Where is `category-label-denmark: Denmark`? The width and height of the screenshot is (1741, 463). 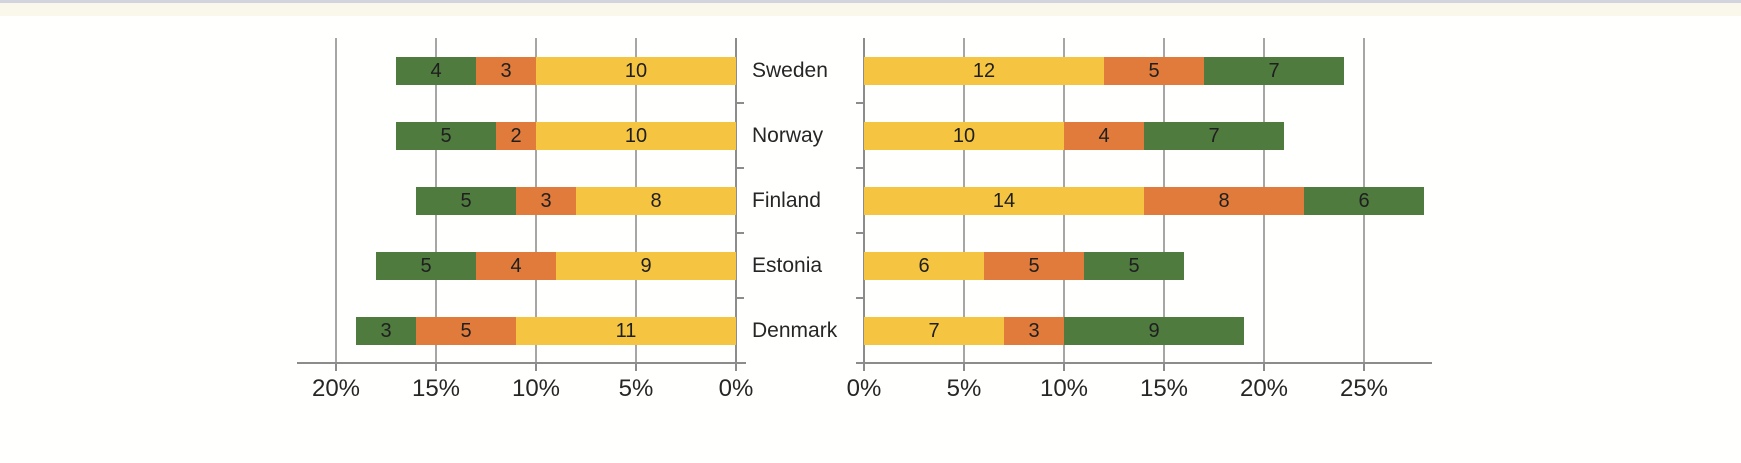
category-label-denmark: Denmark is located at coordinates (795, 330).